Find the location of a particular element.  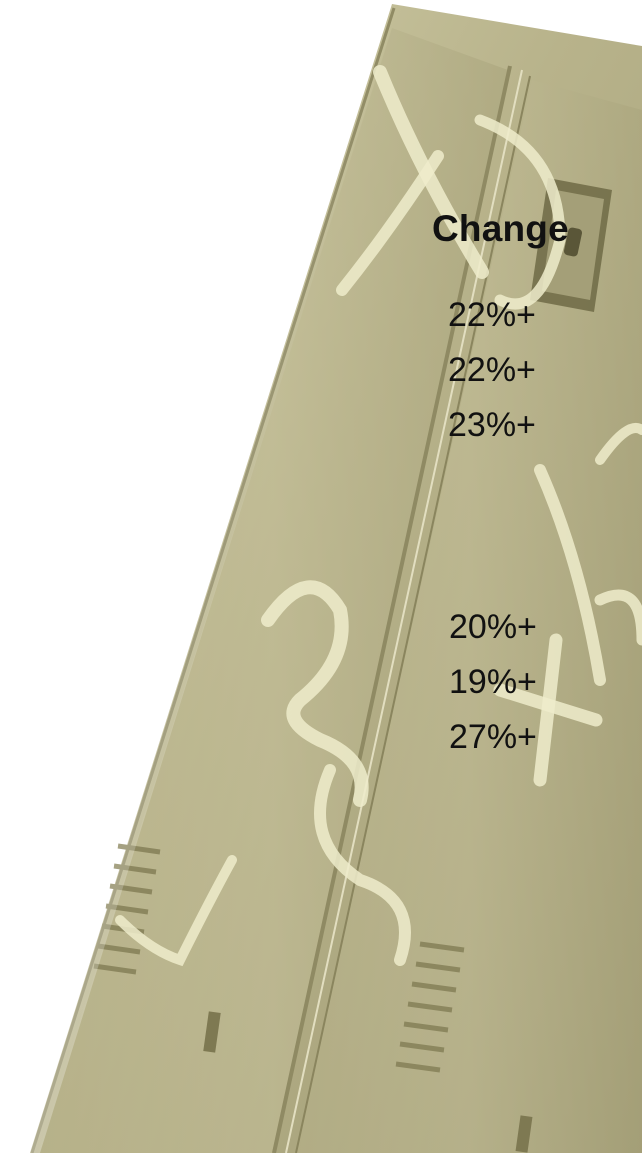

change-header: Change is located at coordinates (500, 228).